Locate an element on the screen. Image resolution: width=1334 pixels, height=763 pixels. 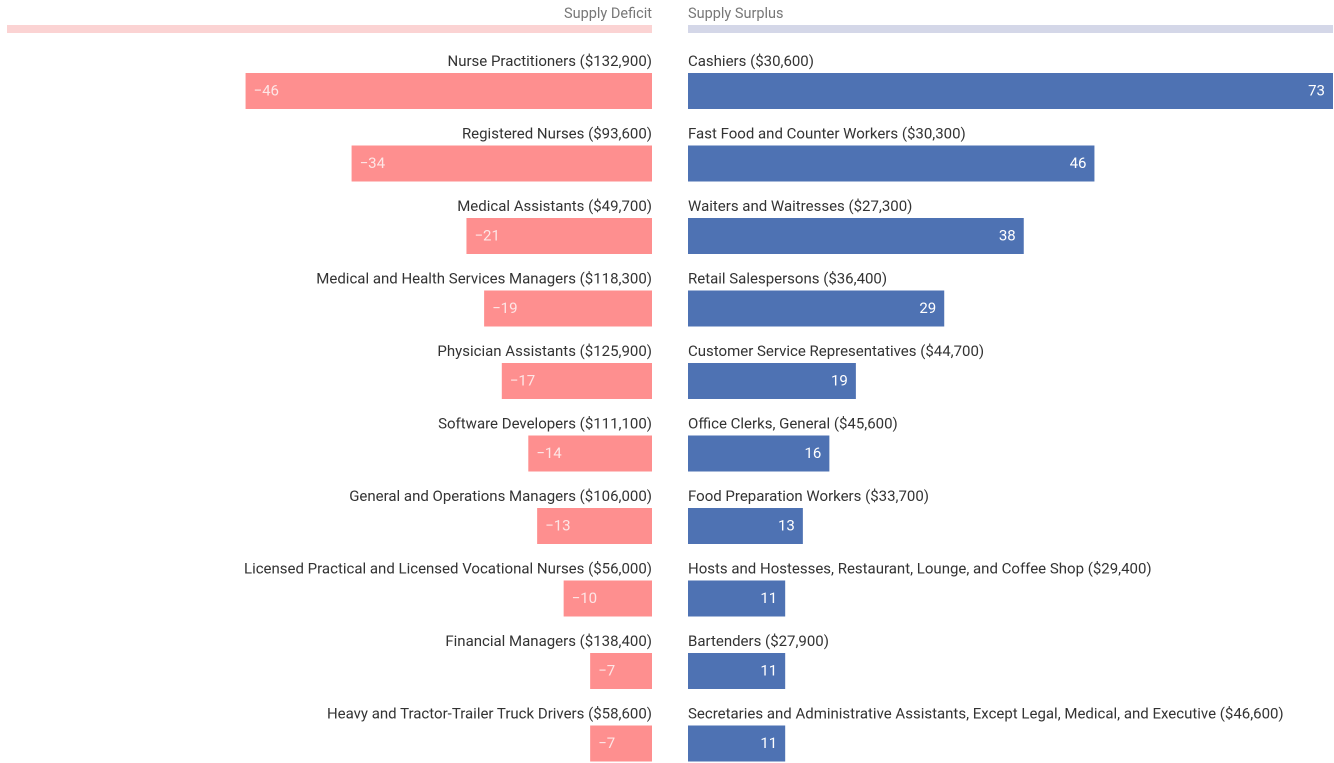
value-label: −46 is located at coordinates (266, 90).